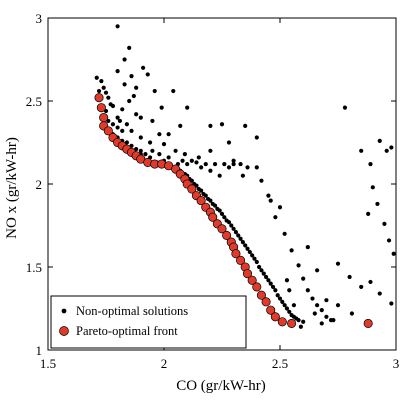  I want to click on y-tick-label: 2, so click(39, 184).